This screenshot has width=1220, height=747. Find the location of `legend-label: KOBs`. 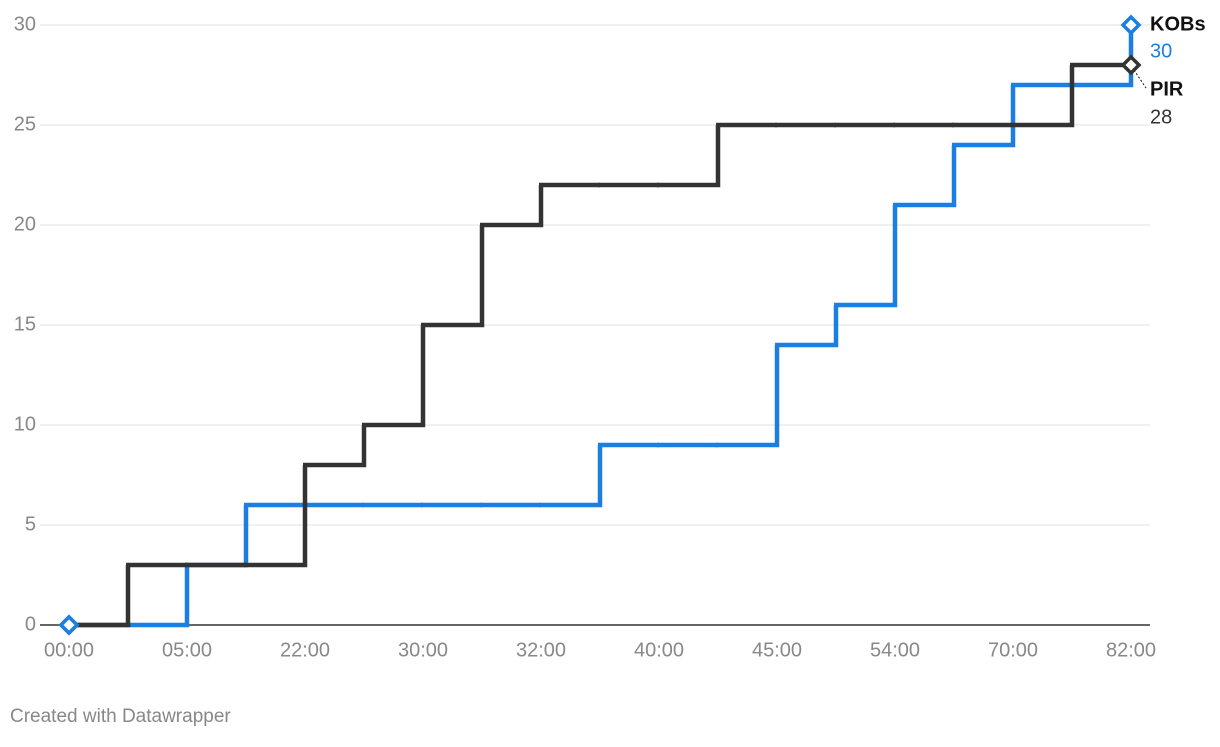

legend-label: KOBs is located at coordinates (1178, 24).